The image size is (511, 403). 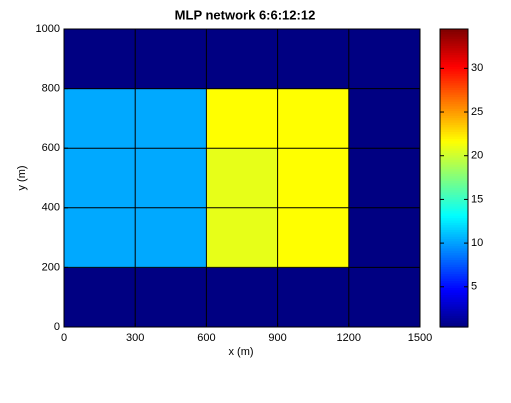 What do you see at coordinates (51, 89) in the screenshot?
I see `y-tick-label: 800` at bounding box center [51, 89].